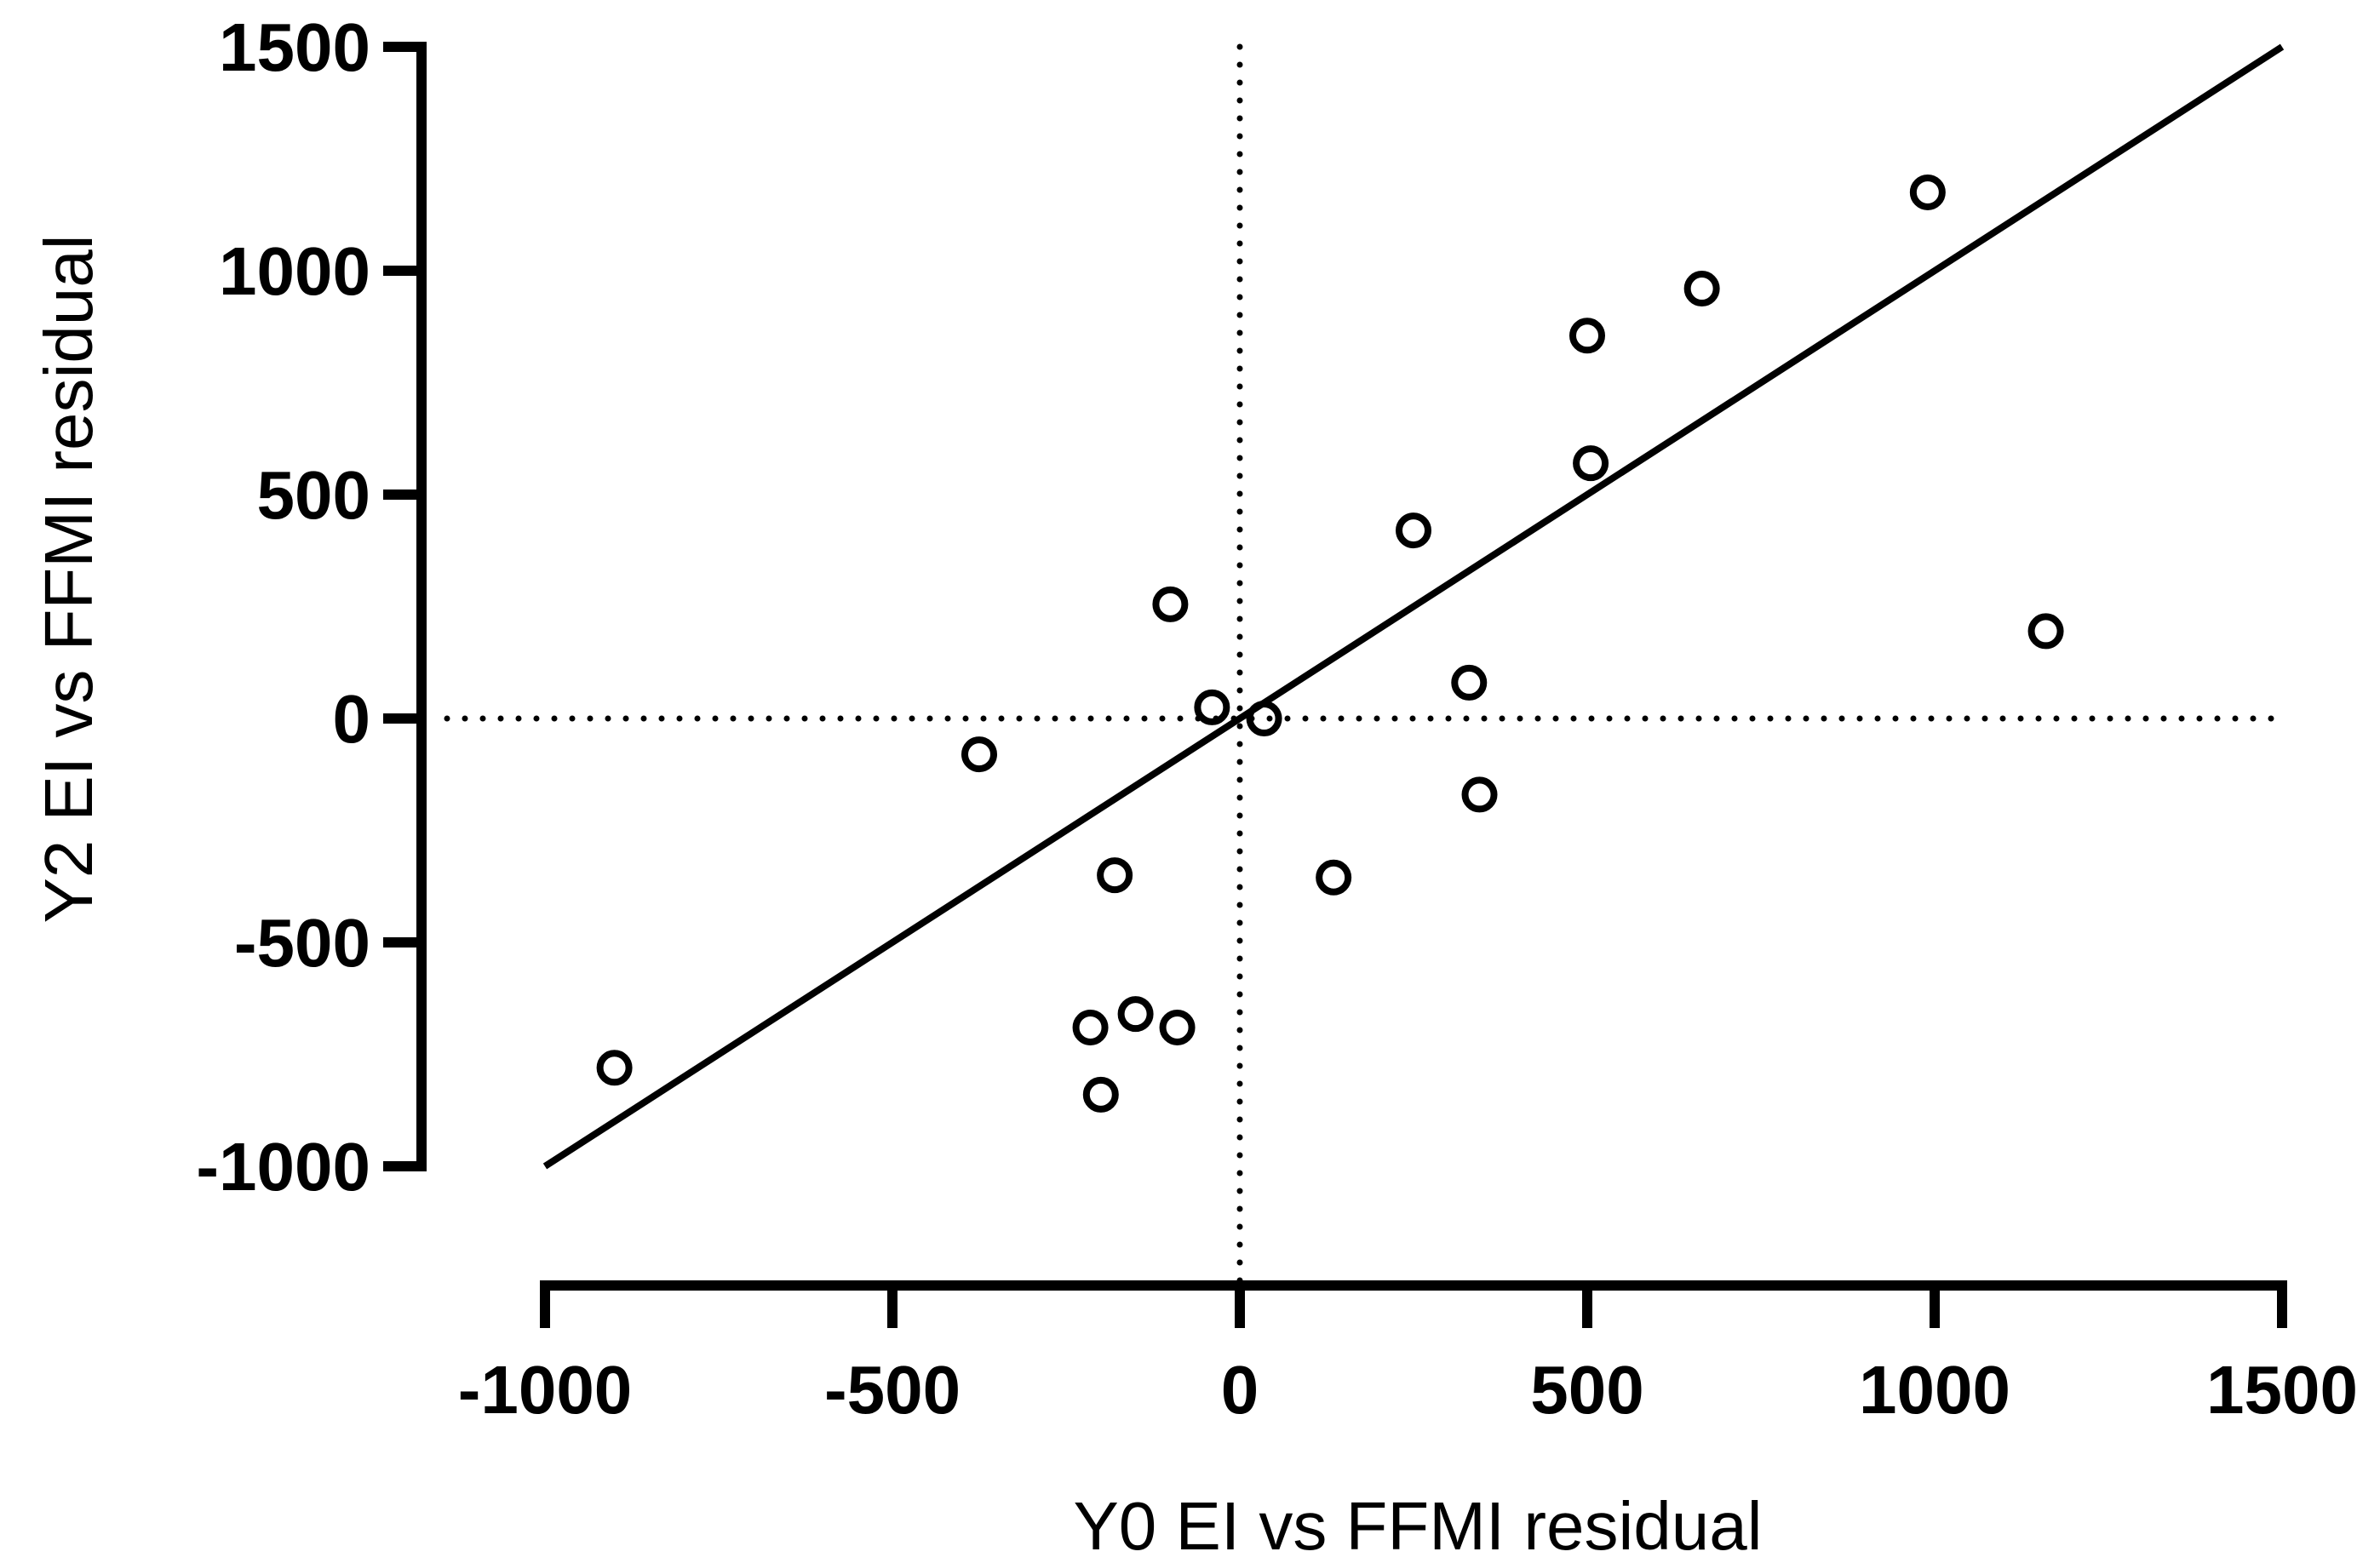 The width and height of the screenshot is (2380, 1563). Describe the element at coordinates (2282, 1390) in the screenshot. I see `x-tick-label: 1500` at that location.